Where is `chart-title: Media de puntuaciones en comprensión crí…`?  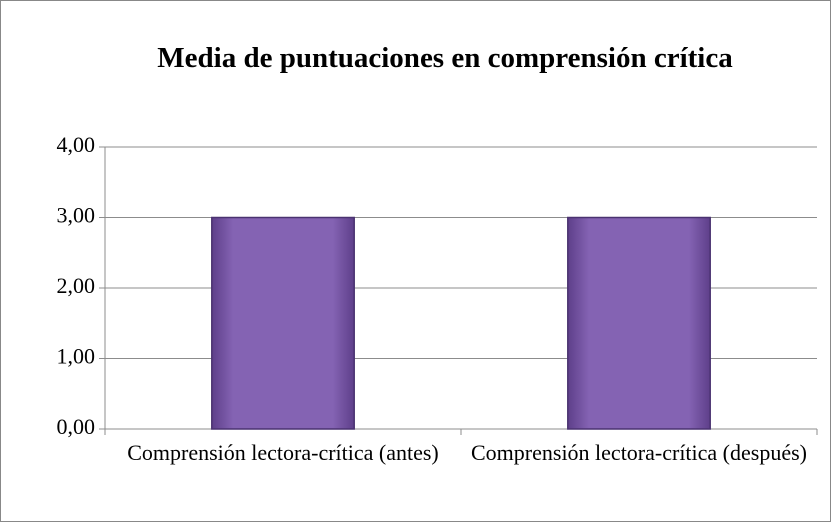
chart-title: Media de puntuaciones en comprensión crí… is located at coordinates (445, 58).